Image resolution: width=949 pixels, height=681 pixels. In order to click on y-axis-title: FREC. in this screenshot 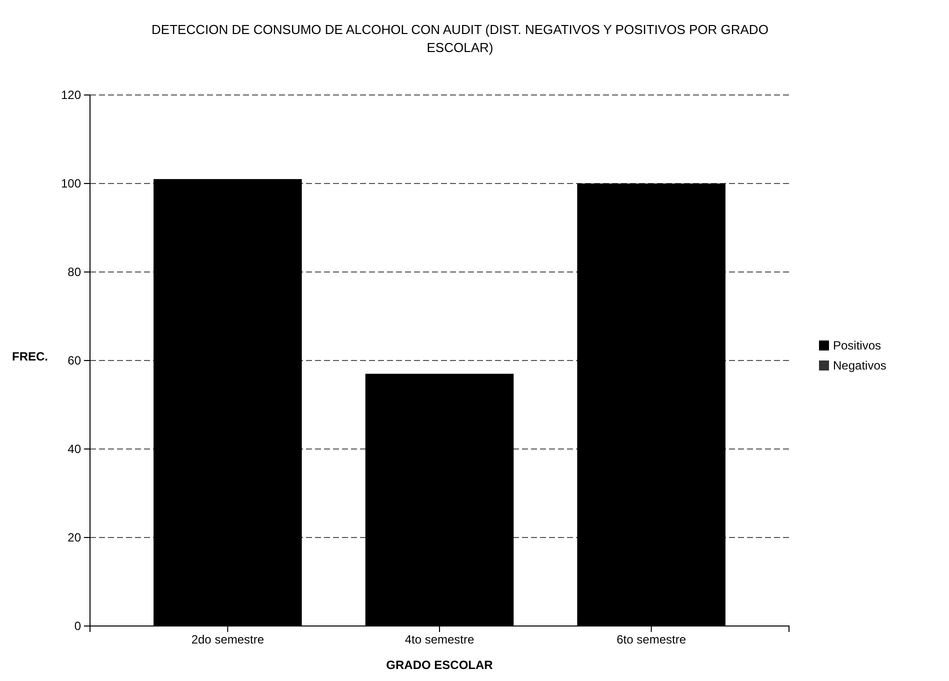, I will do `click(30, 357)`.